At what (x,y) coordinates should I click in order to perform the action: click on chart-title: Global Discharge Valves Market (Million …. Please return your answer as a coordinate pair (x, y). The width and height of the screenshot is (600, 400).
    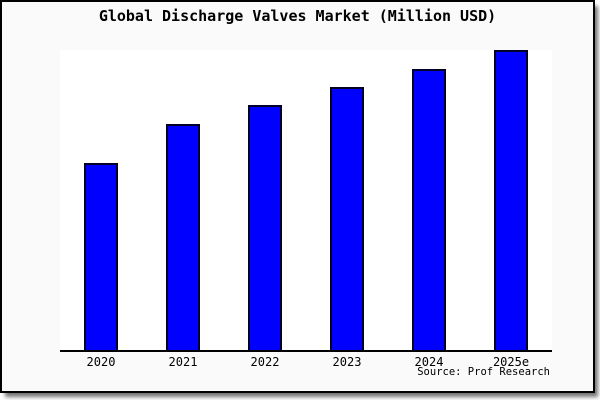
    Looking at the image, I should click on (297, 16).